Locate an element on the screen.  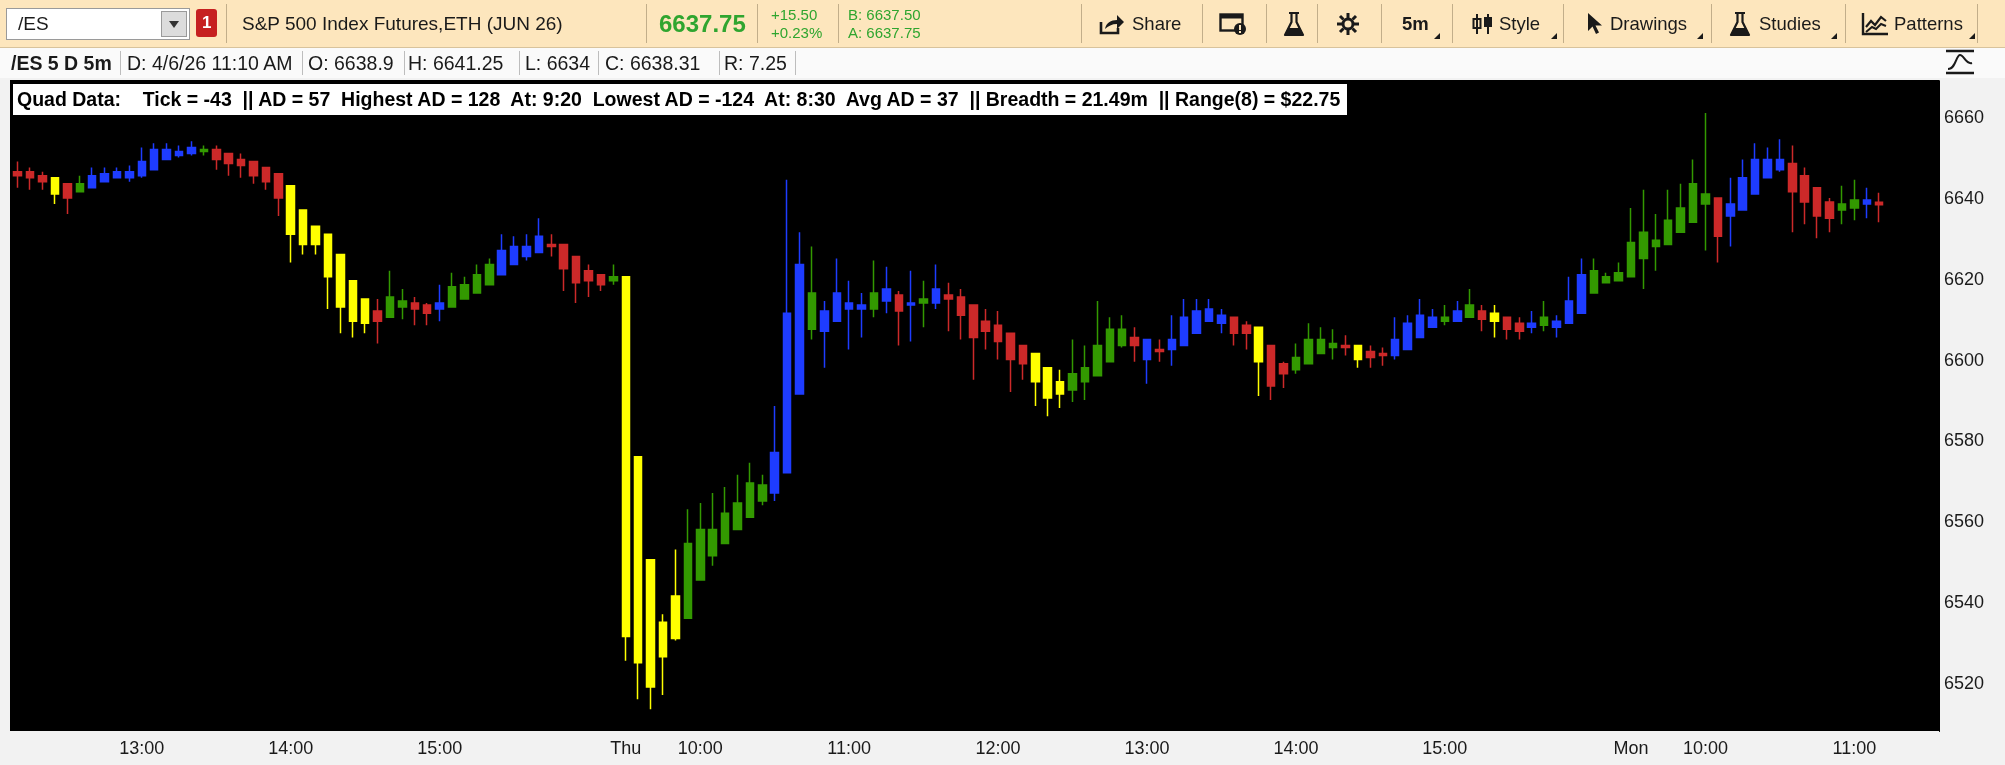
chart-title: S&P 500 Index Futures,ETH (JUN 26) is located at coordinates (402, 24).